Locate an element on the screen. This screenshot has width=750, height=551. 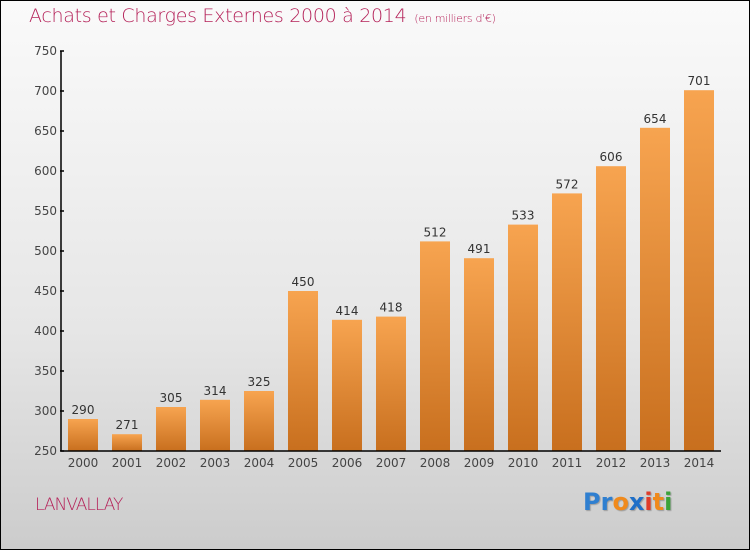
y-tick-label-250: 250 is located at coordinates (45, 451).